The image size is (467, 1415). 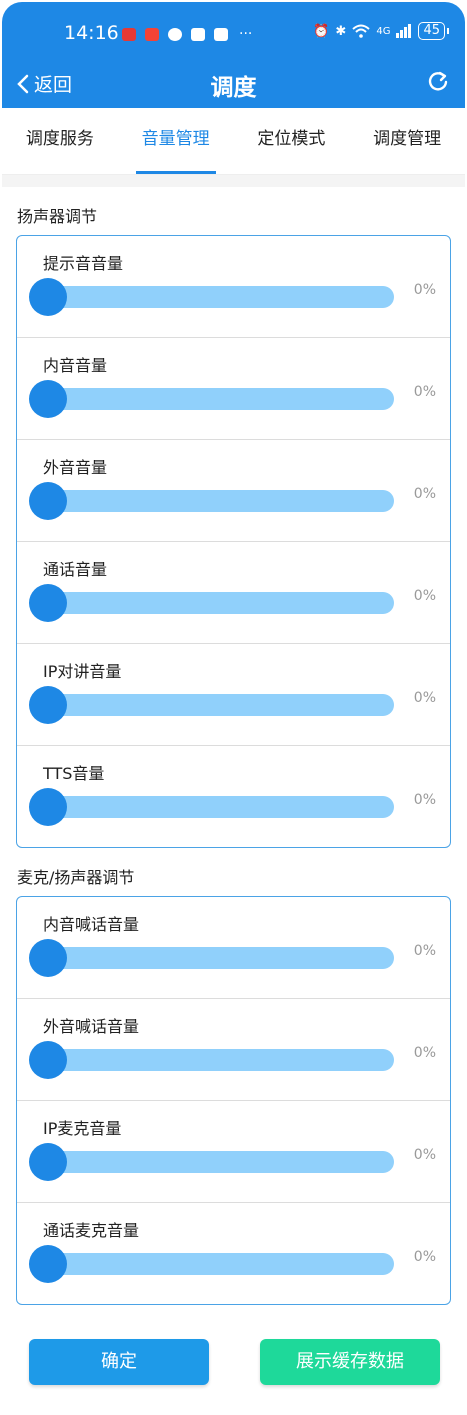 What do you see at coordinates (75, 568) in the screenshot?
I see `volume-label: 通话音量` at bounding box center [75, 568].